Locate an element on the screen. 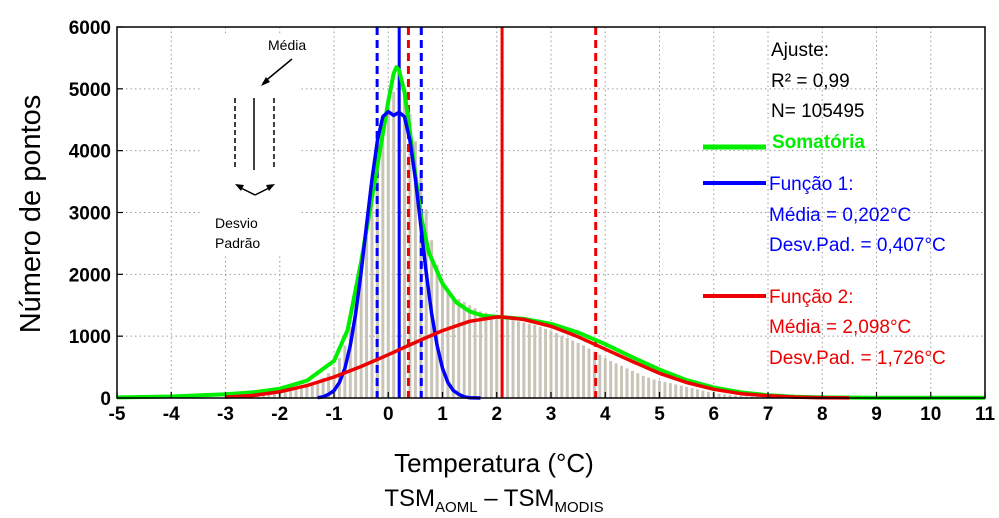 This screenshot has width=999, height=518. x-tick-label: 2 is located at coordinates (496, 414).